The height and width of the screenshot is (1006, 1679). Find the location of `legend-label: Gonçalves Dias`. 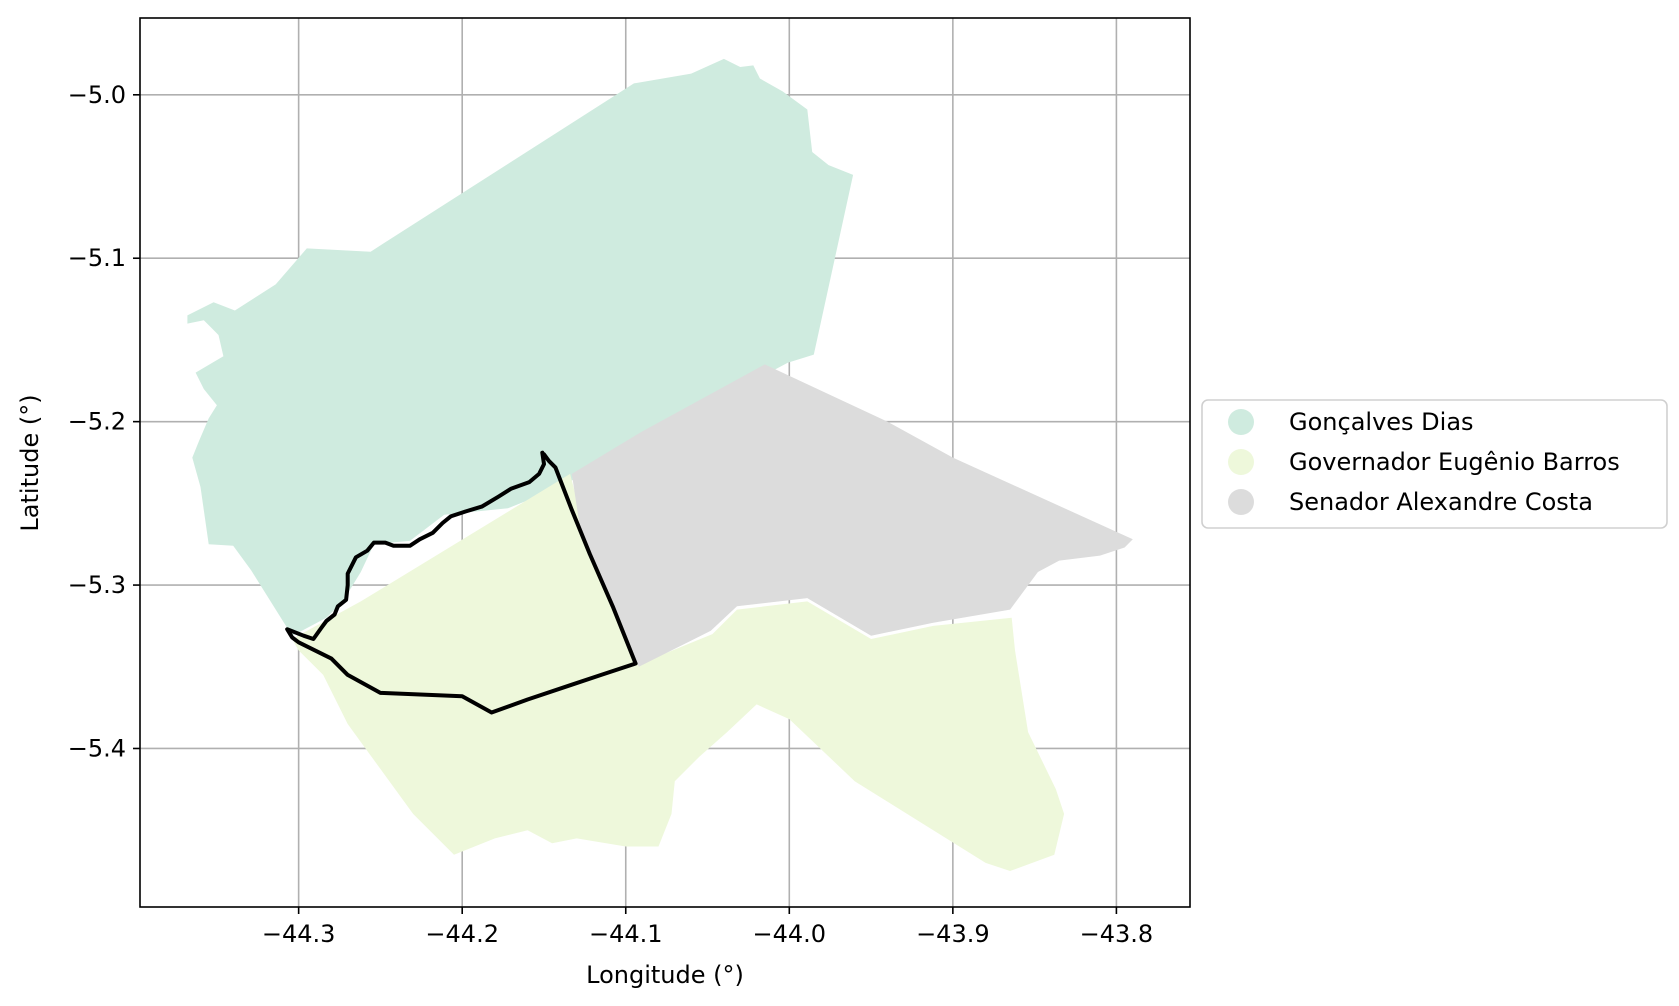

legend-label: Gonçalves Dias is located at coordinates (1381, 422).